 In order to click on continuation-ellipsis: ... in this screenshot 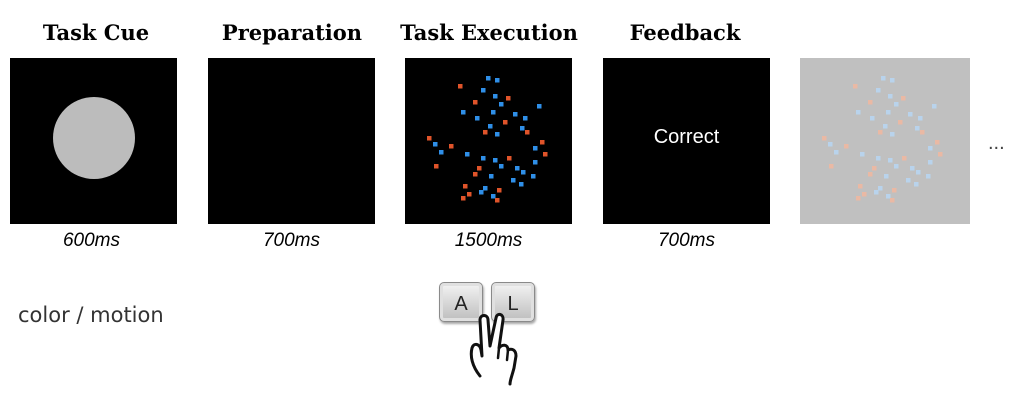, I will do `click(996, 143)`.